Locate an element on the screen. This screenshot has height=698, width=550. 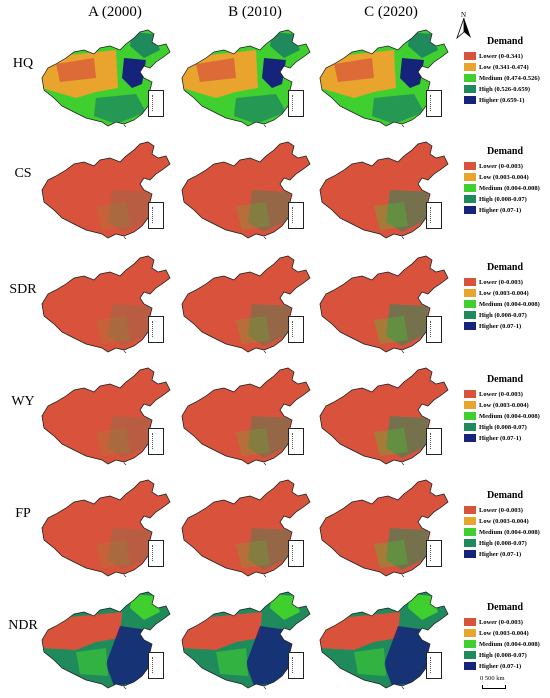
china-map-fp-a is located at coordinates (106, 528).